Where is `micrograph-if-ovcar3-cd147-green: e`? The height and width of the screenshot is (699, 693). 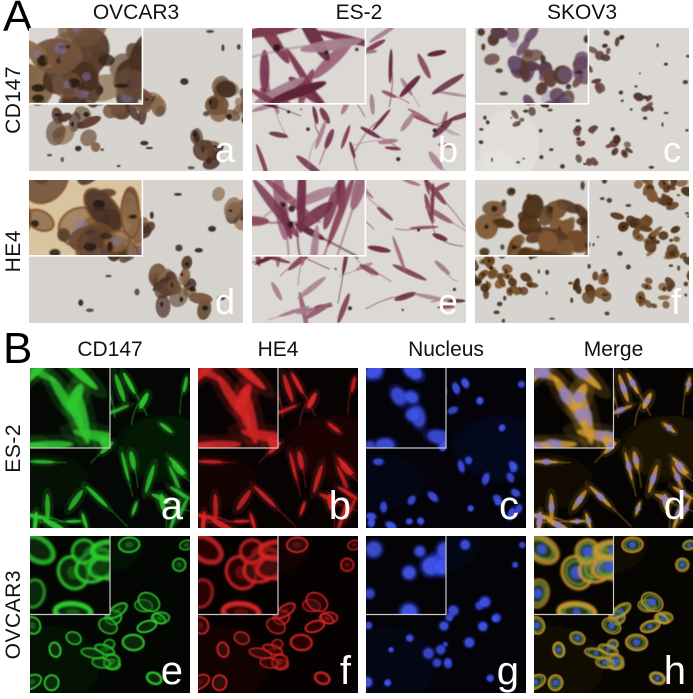 micrograph-if-ovcar3-cd147-green: e is located at coordinates (110, 614).